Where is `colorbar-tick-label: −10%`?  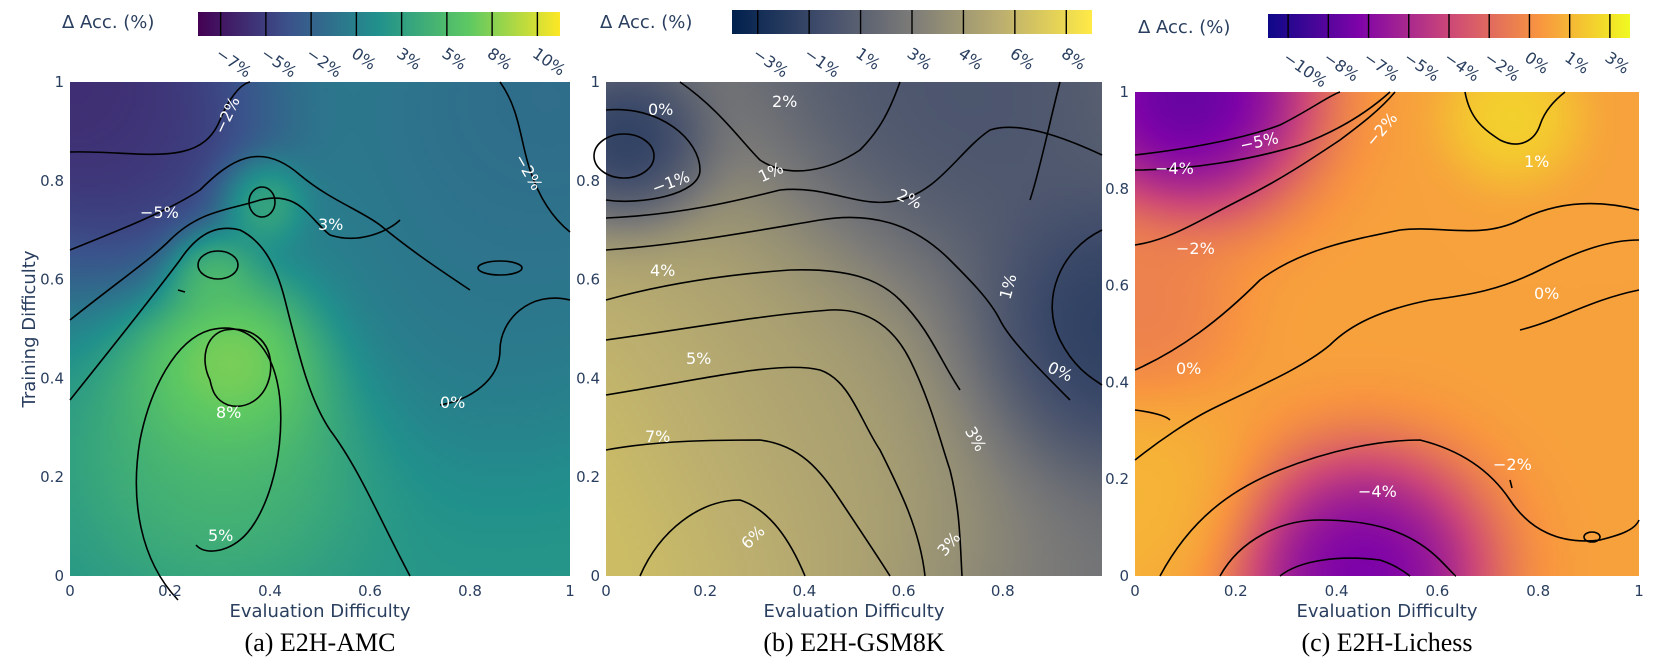
colorbar-tick-label: −10% is located at coordinates (1305, 70).